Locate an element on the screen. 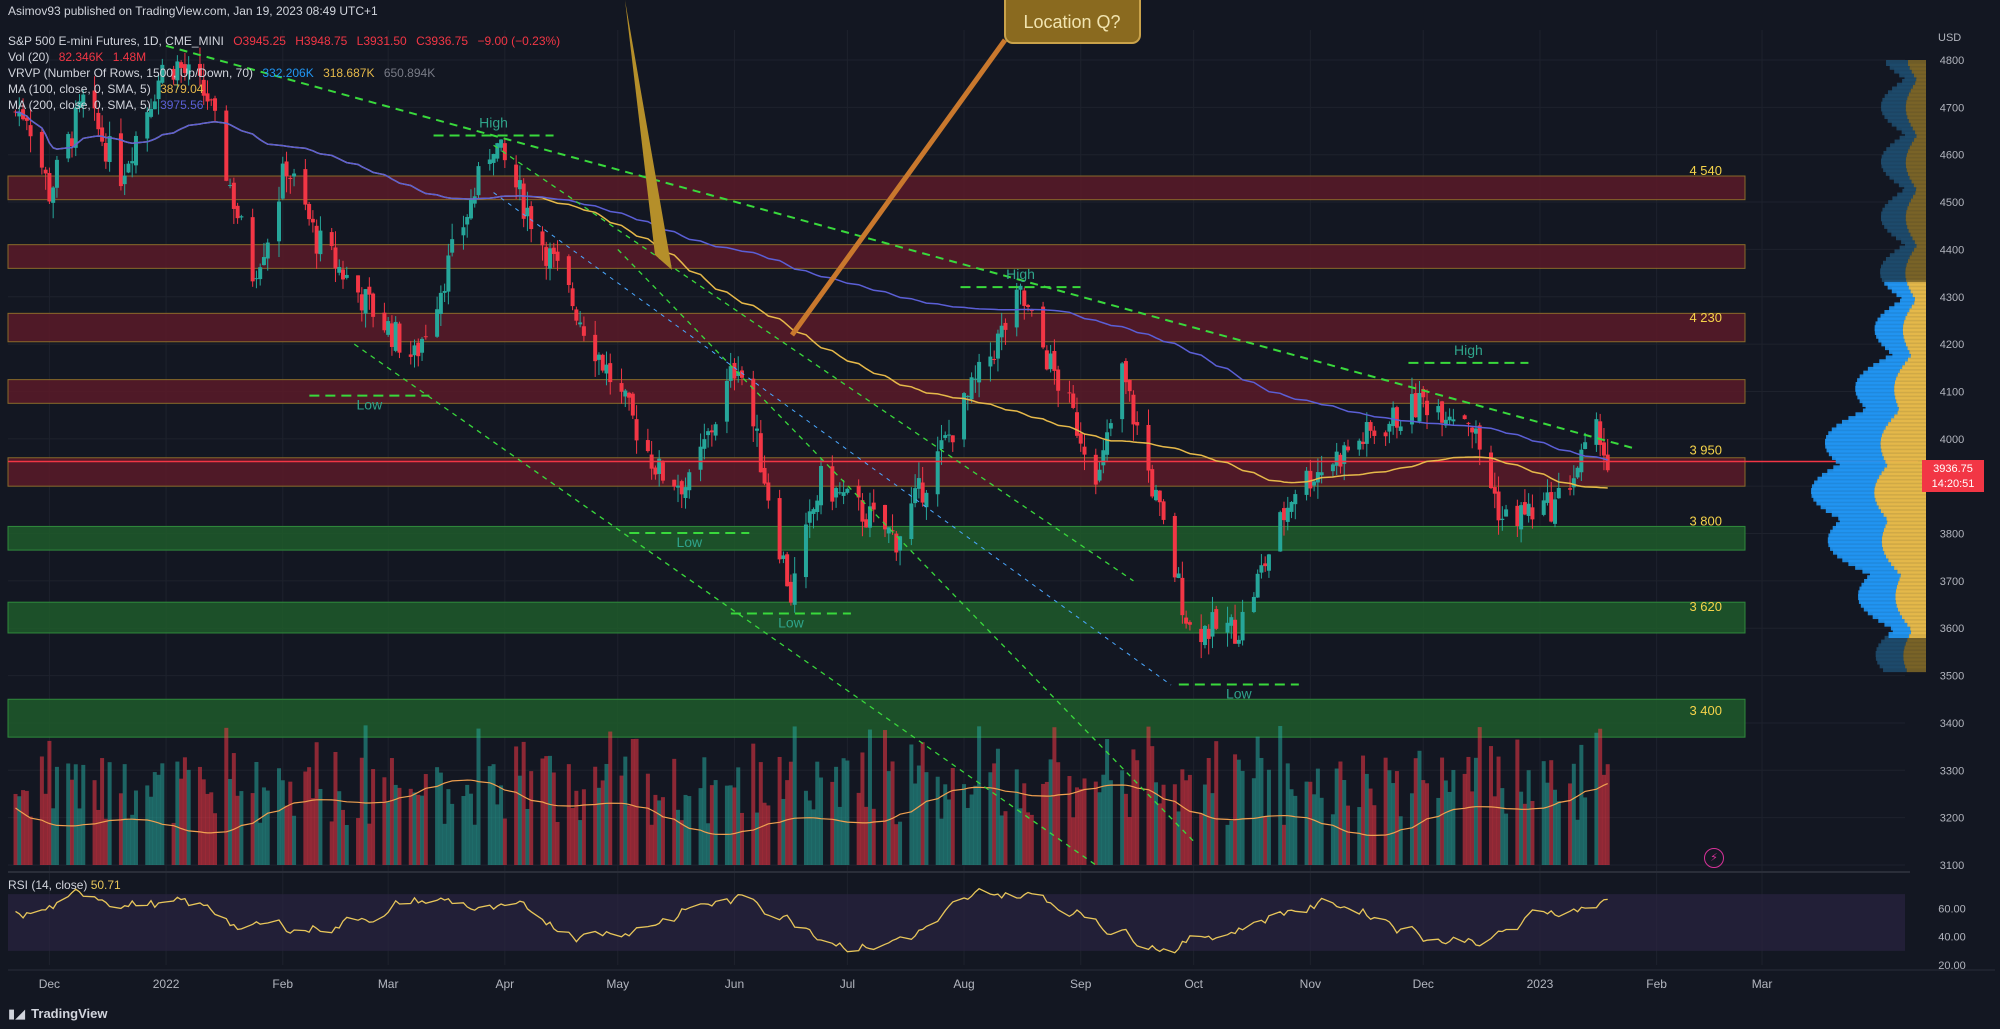 This screenshot has height=1029, width=2000. ohlc-high: H3948.75 is located at coordinates (321, 41).